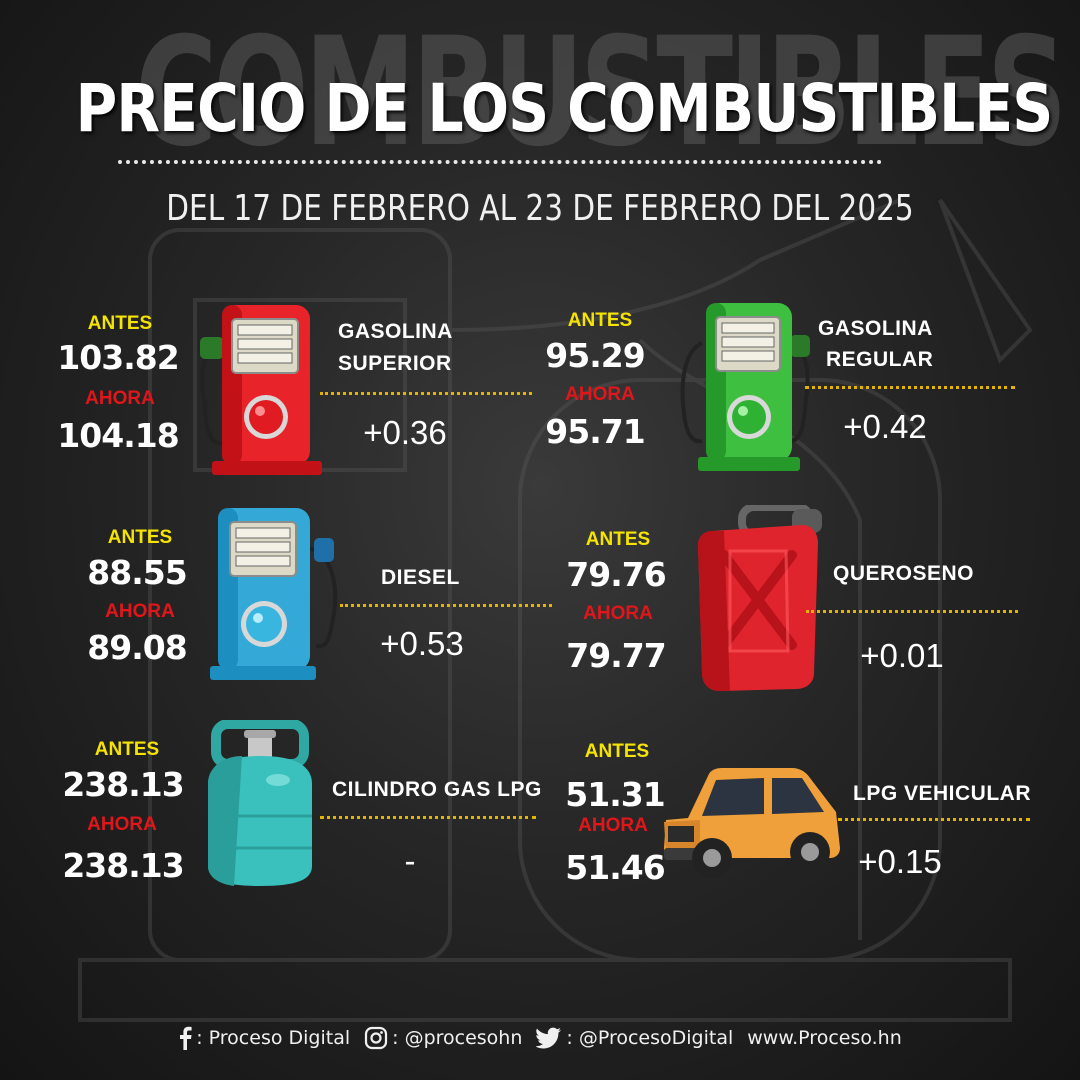 The image size is (1080, 1080). Describe the element at coordinates (137, 647) in the screenshot. I see `now-price: 89.08` at that location.